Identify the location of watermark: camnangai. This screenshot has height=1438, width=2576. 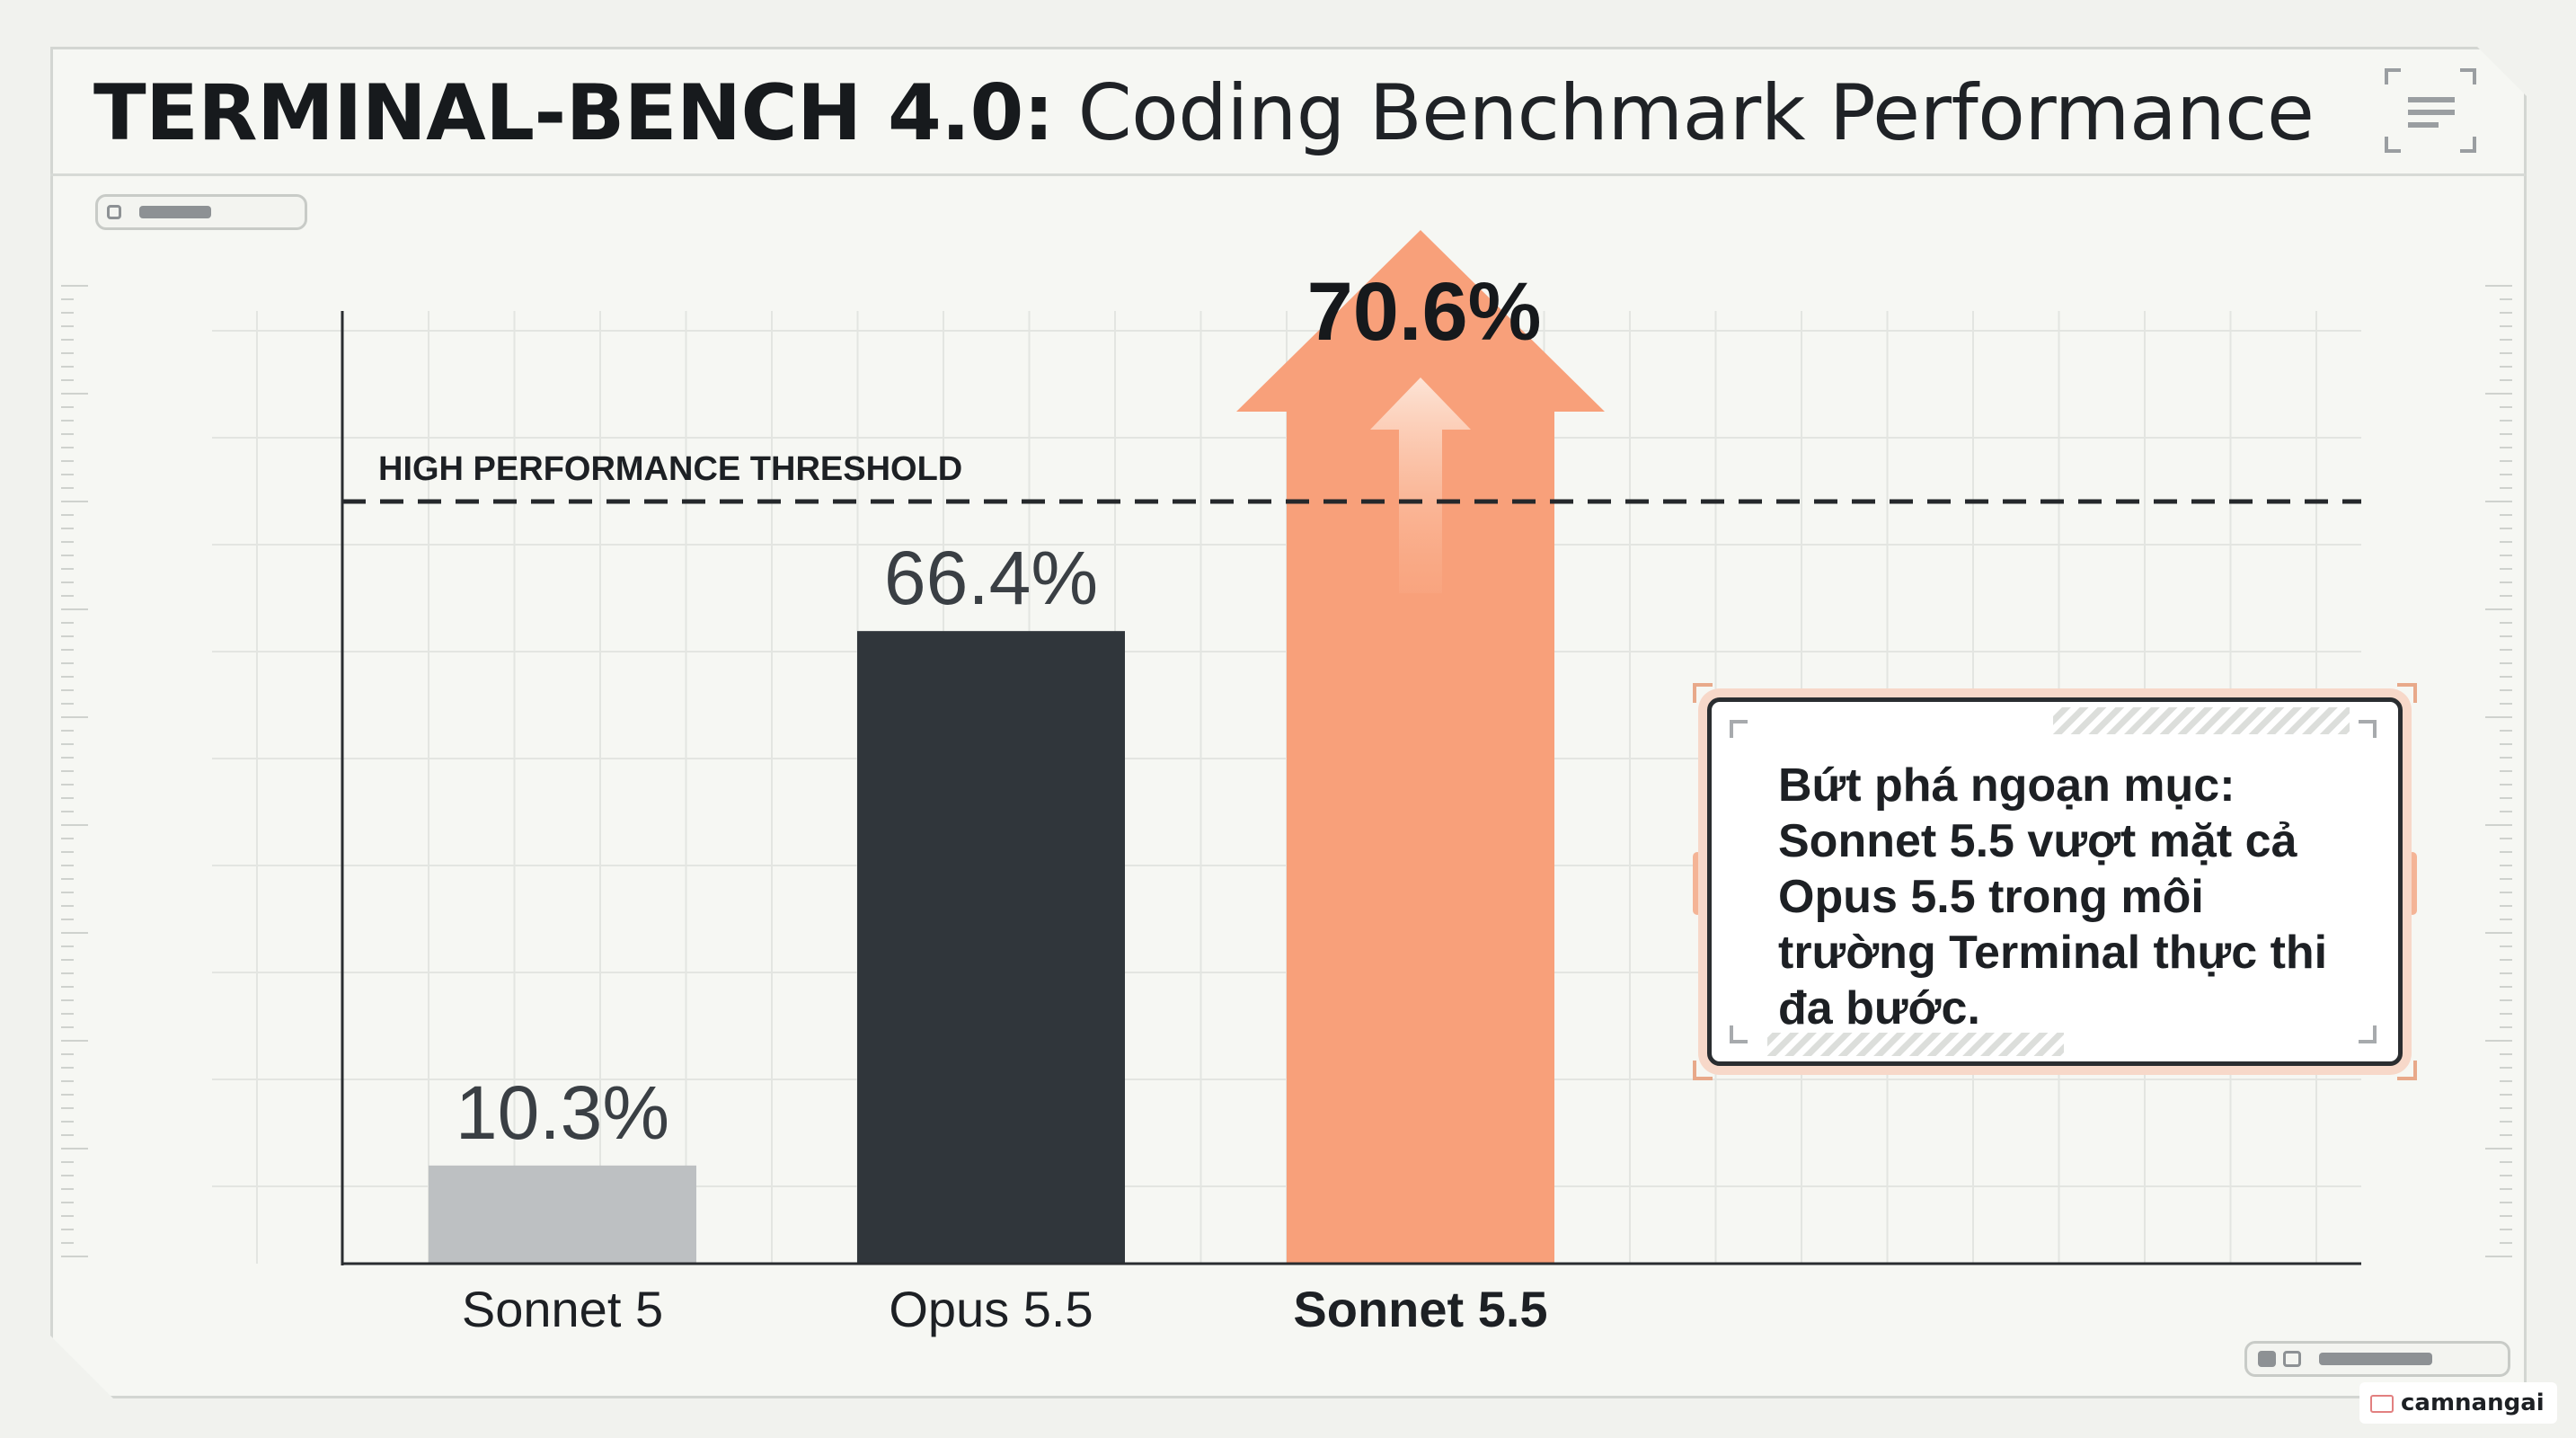
(2458, 1403).